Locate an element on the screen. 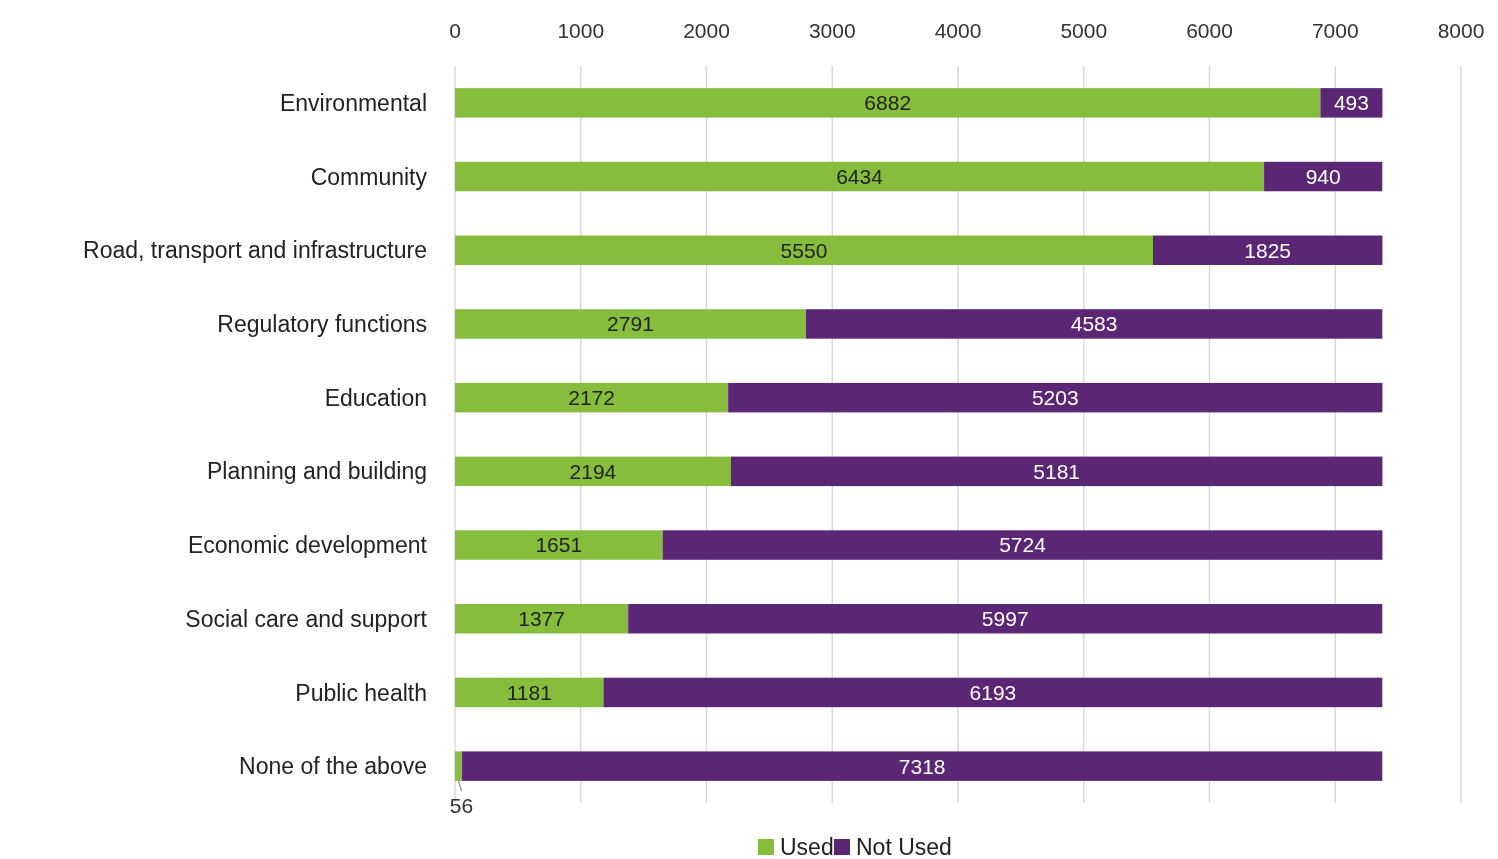 Image resolution: width=1498 pixels, height=859 pixels. data-label: 5724 is located at coordinates (1023, 545).